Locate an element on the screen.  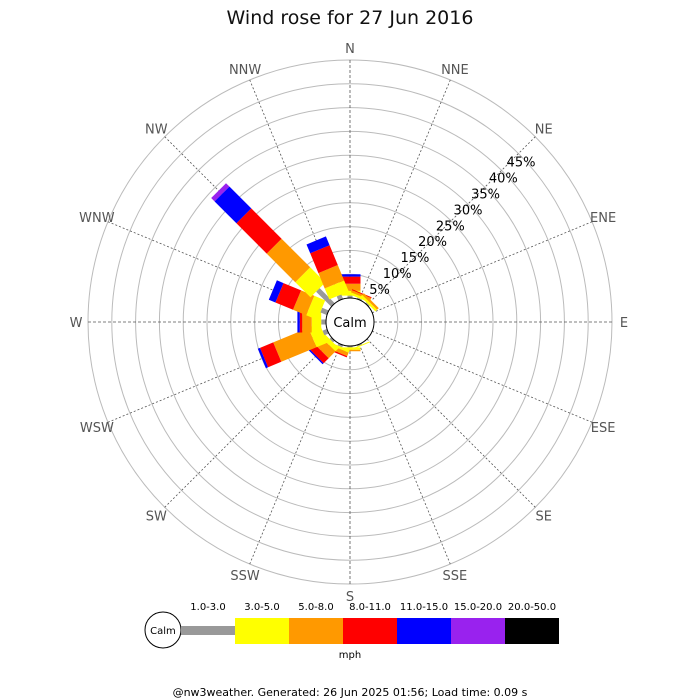
legend-label: 20.0-50.0 is located at coordinates (532, 607).